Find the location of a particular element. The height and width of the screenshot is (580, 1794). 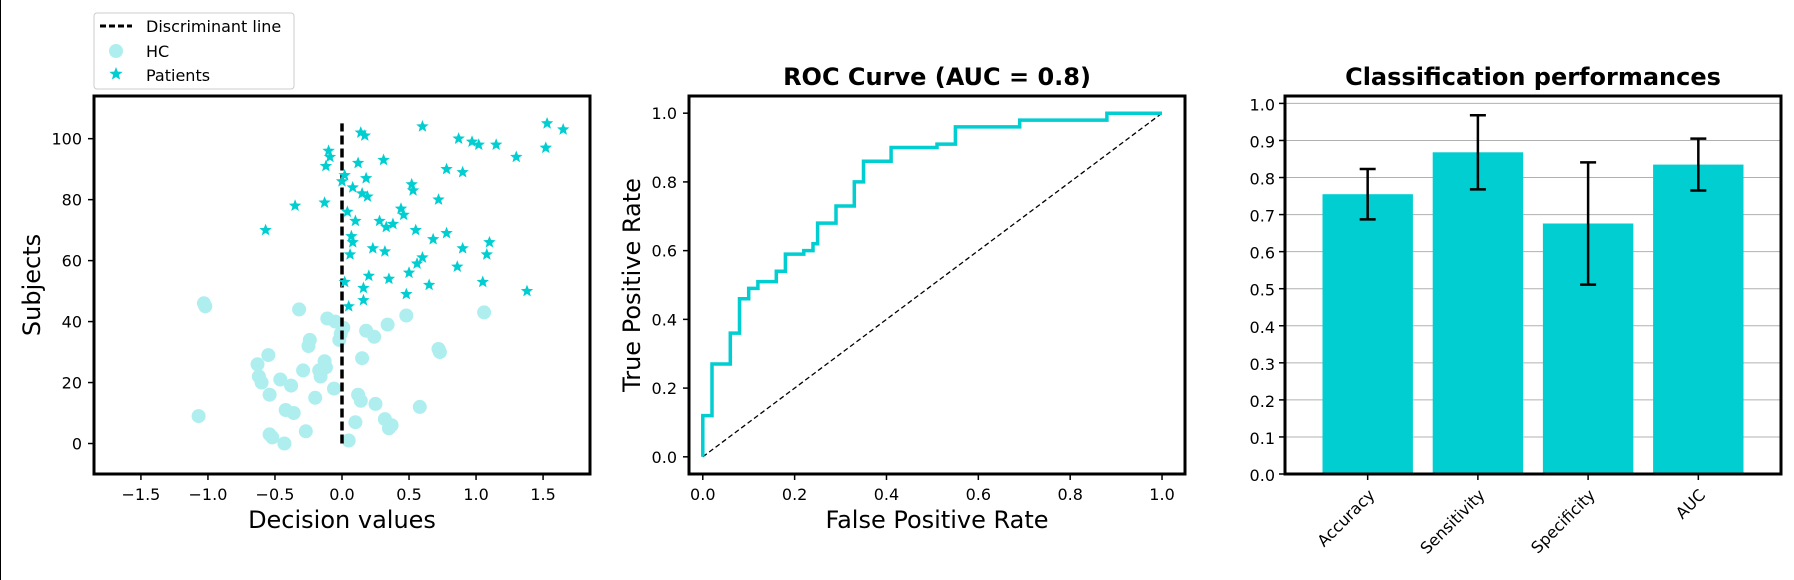

category-label-specificity: Specificity is located at coordinates (1563, 521).